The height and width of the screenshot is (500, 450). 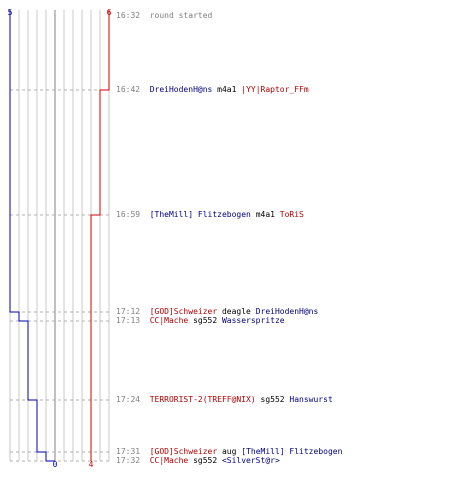 I want to click on kill-log-row: 16:32 round started, so click(x=164, y=15).